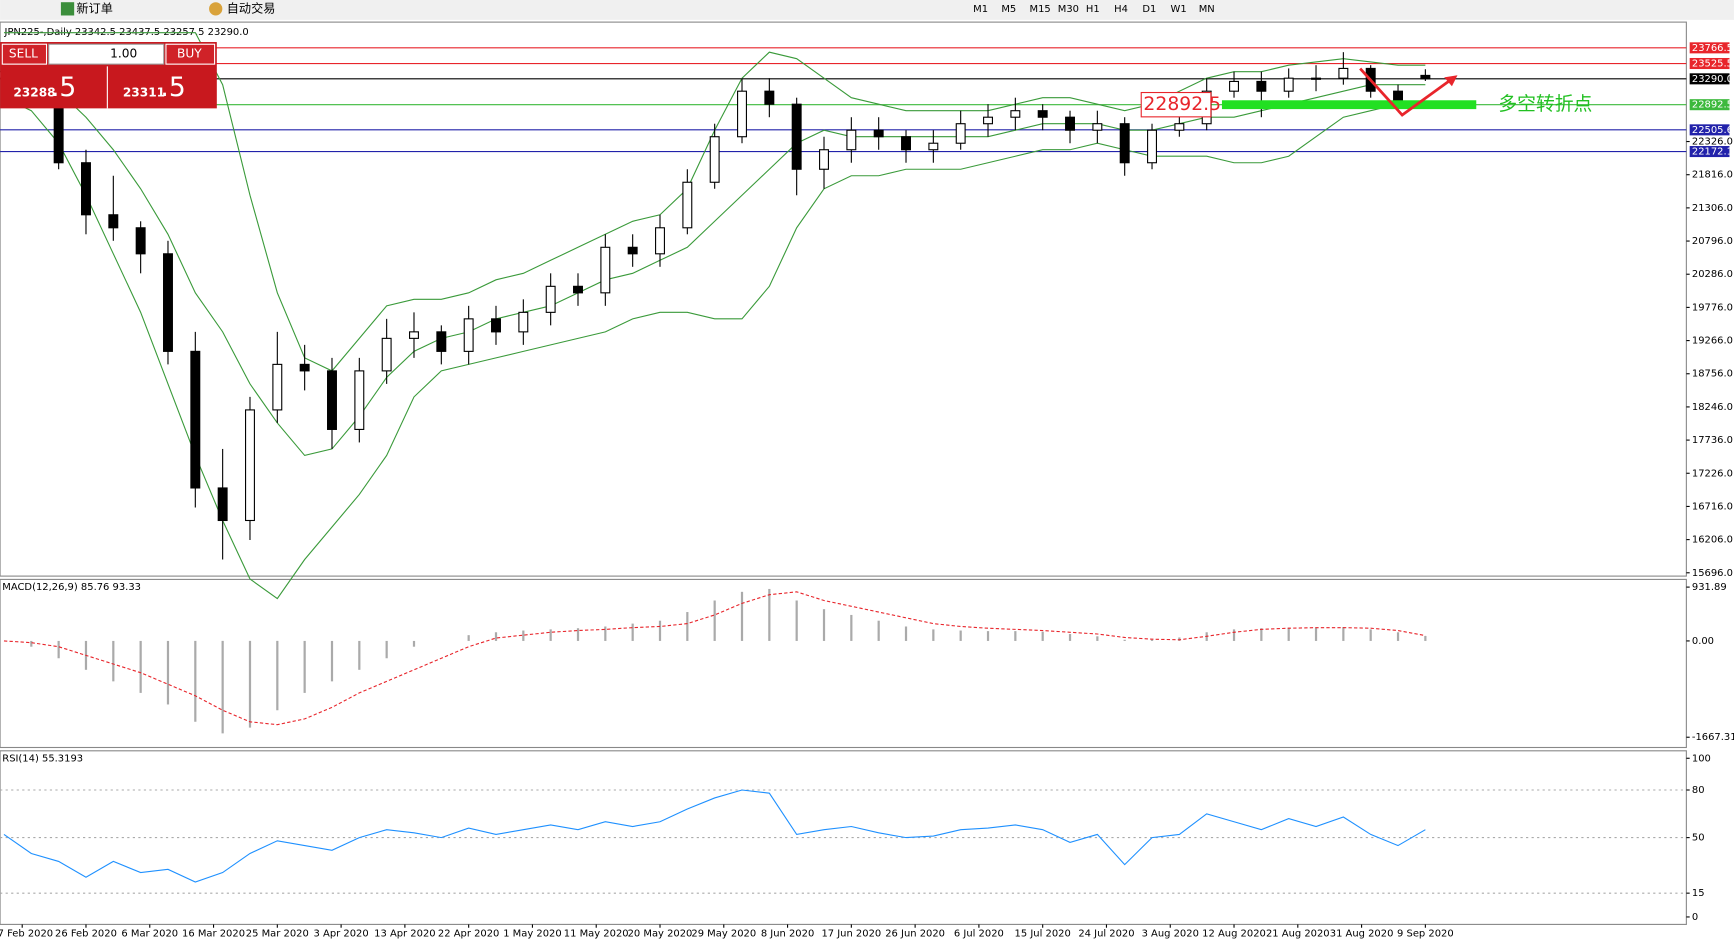  What do you see at coordinates (144, 92) in the screenshot?
I see `ask-big: 23311` at bounding box center [144, 92].